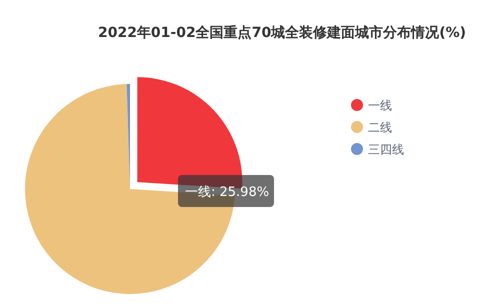  Describe the element at coordinates (386, 149) in the screenshot. I see `legend-label: 三四线` at that location.